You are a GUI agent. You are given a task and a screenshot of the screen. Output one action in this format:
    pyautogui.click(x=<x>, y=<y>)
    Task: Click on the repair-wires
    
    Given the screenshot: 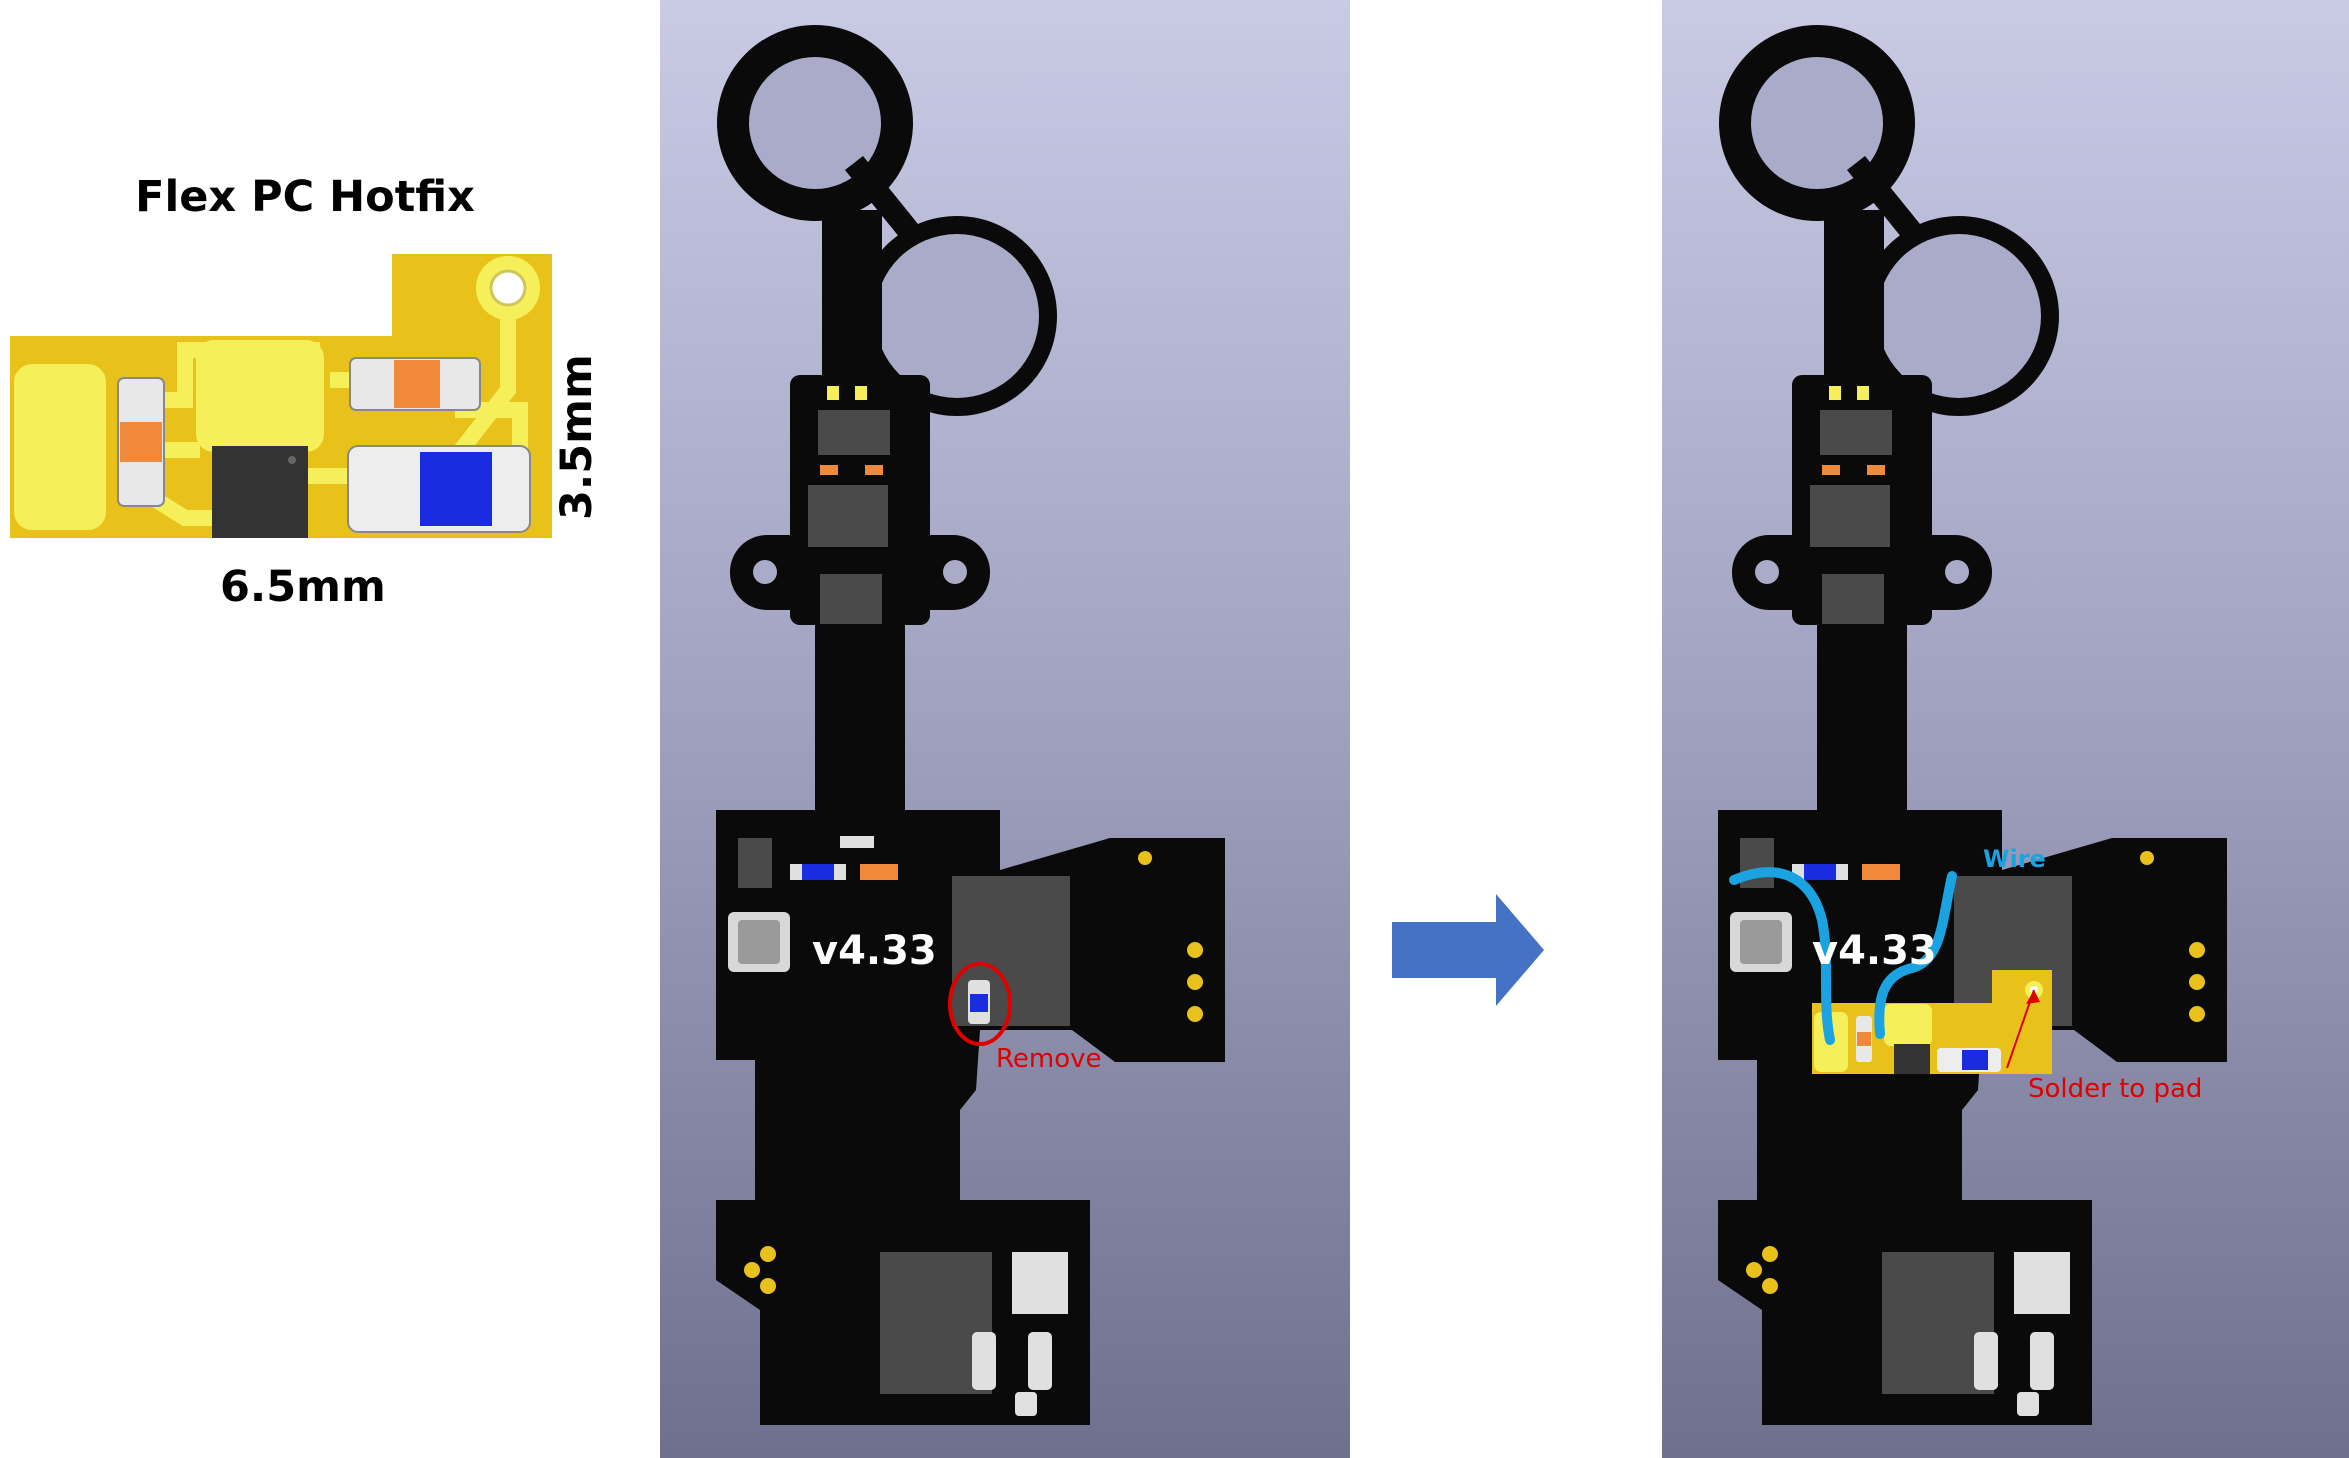 What is the action you would take?
    pyautogui.click(x=1843, y=956)
    